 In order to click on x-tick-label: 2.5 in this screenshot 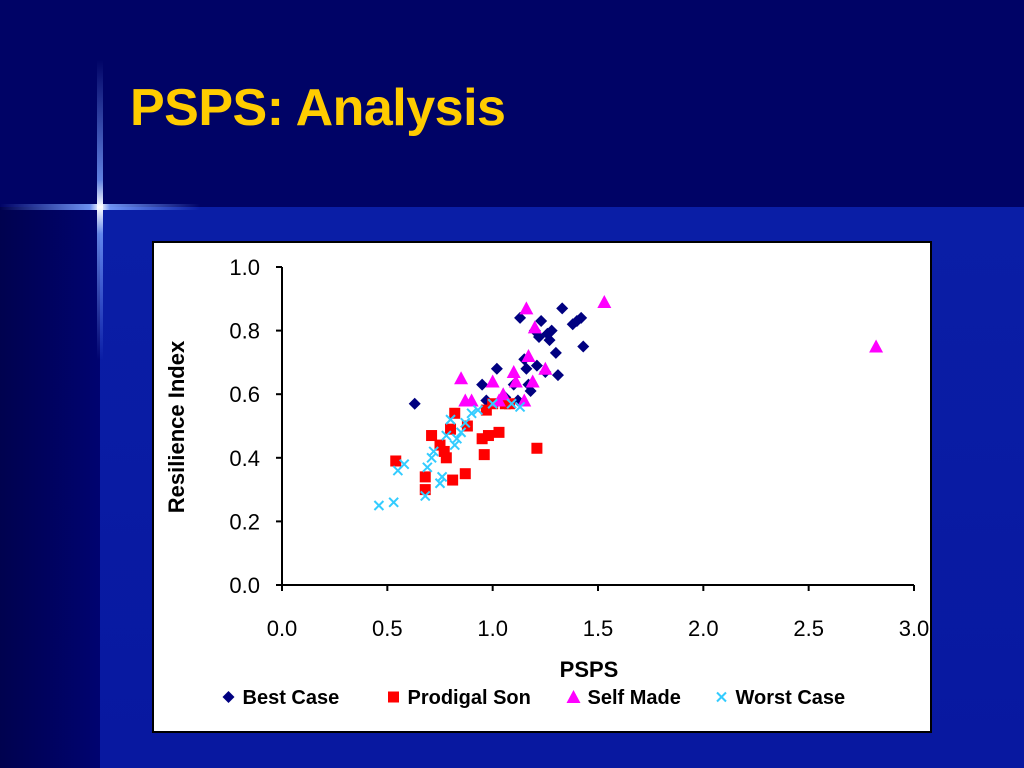, I will do `click(808, 628)`.